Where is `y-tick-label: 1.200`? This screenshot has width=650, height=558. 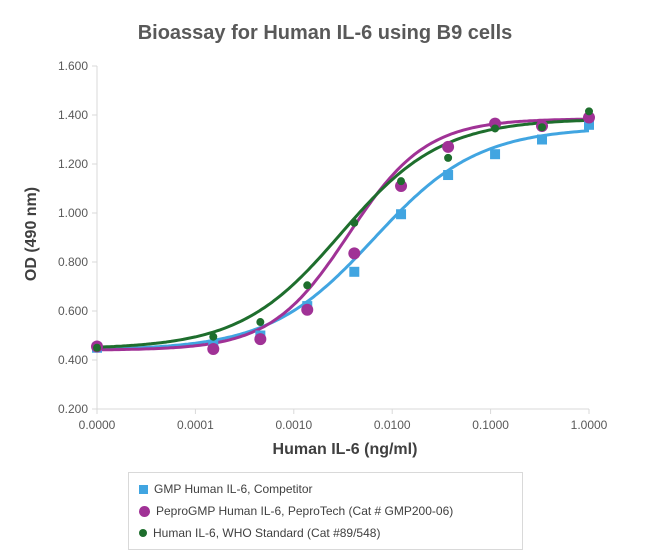 y-tick-label: 1.200 is located at coordinates (73, 164).